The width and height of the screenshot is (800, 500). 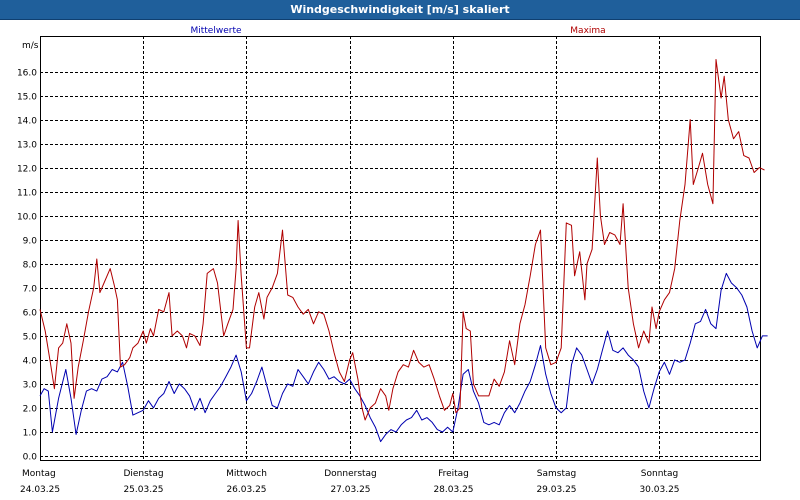 I want to click on y-tick-label: 3.0, so click(x=30, y=386).